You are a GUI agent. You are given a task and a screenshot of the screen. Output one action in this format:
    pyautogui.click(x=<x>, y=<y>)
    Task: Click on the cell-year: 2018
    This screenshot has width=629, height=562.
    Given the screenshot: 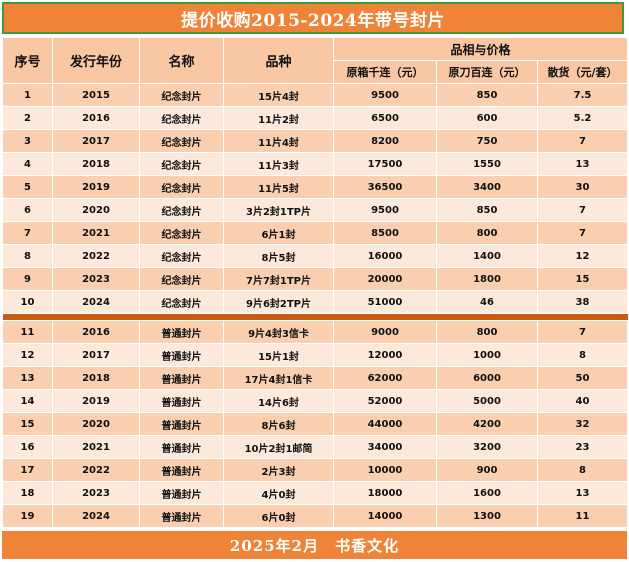 What is the action you would take?
    pyautogui.click(x=96, y=378)
    